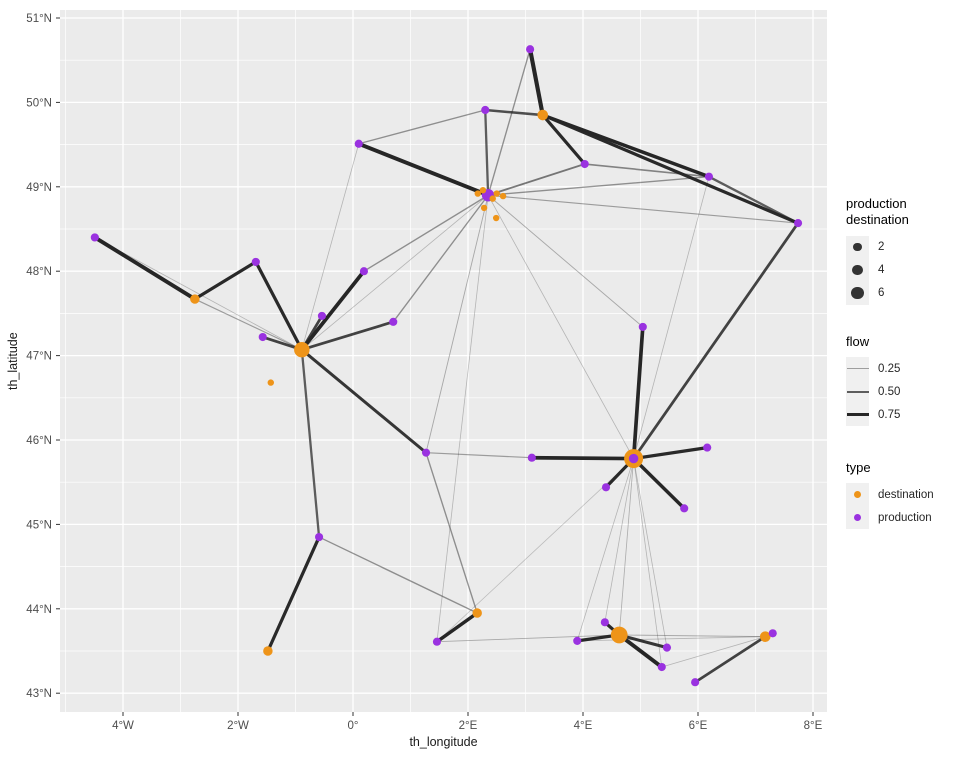 This screenshot has height=768, width=960. What do you see at coordinates (858, 341) in the screenshot?
I see `legend-flow-title: flow` at bounding box center [858, 341].